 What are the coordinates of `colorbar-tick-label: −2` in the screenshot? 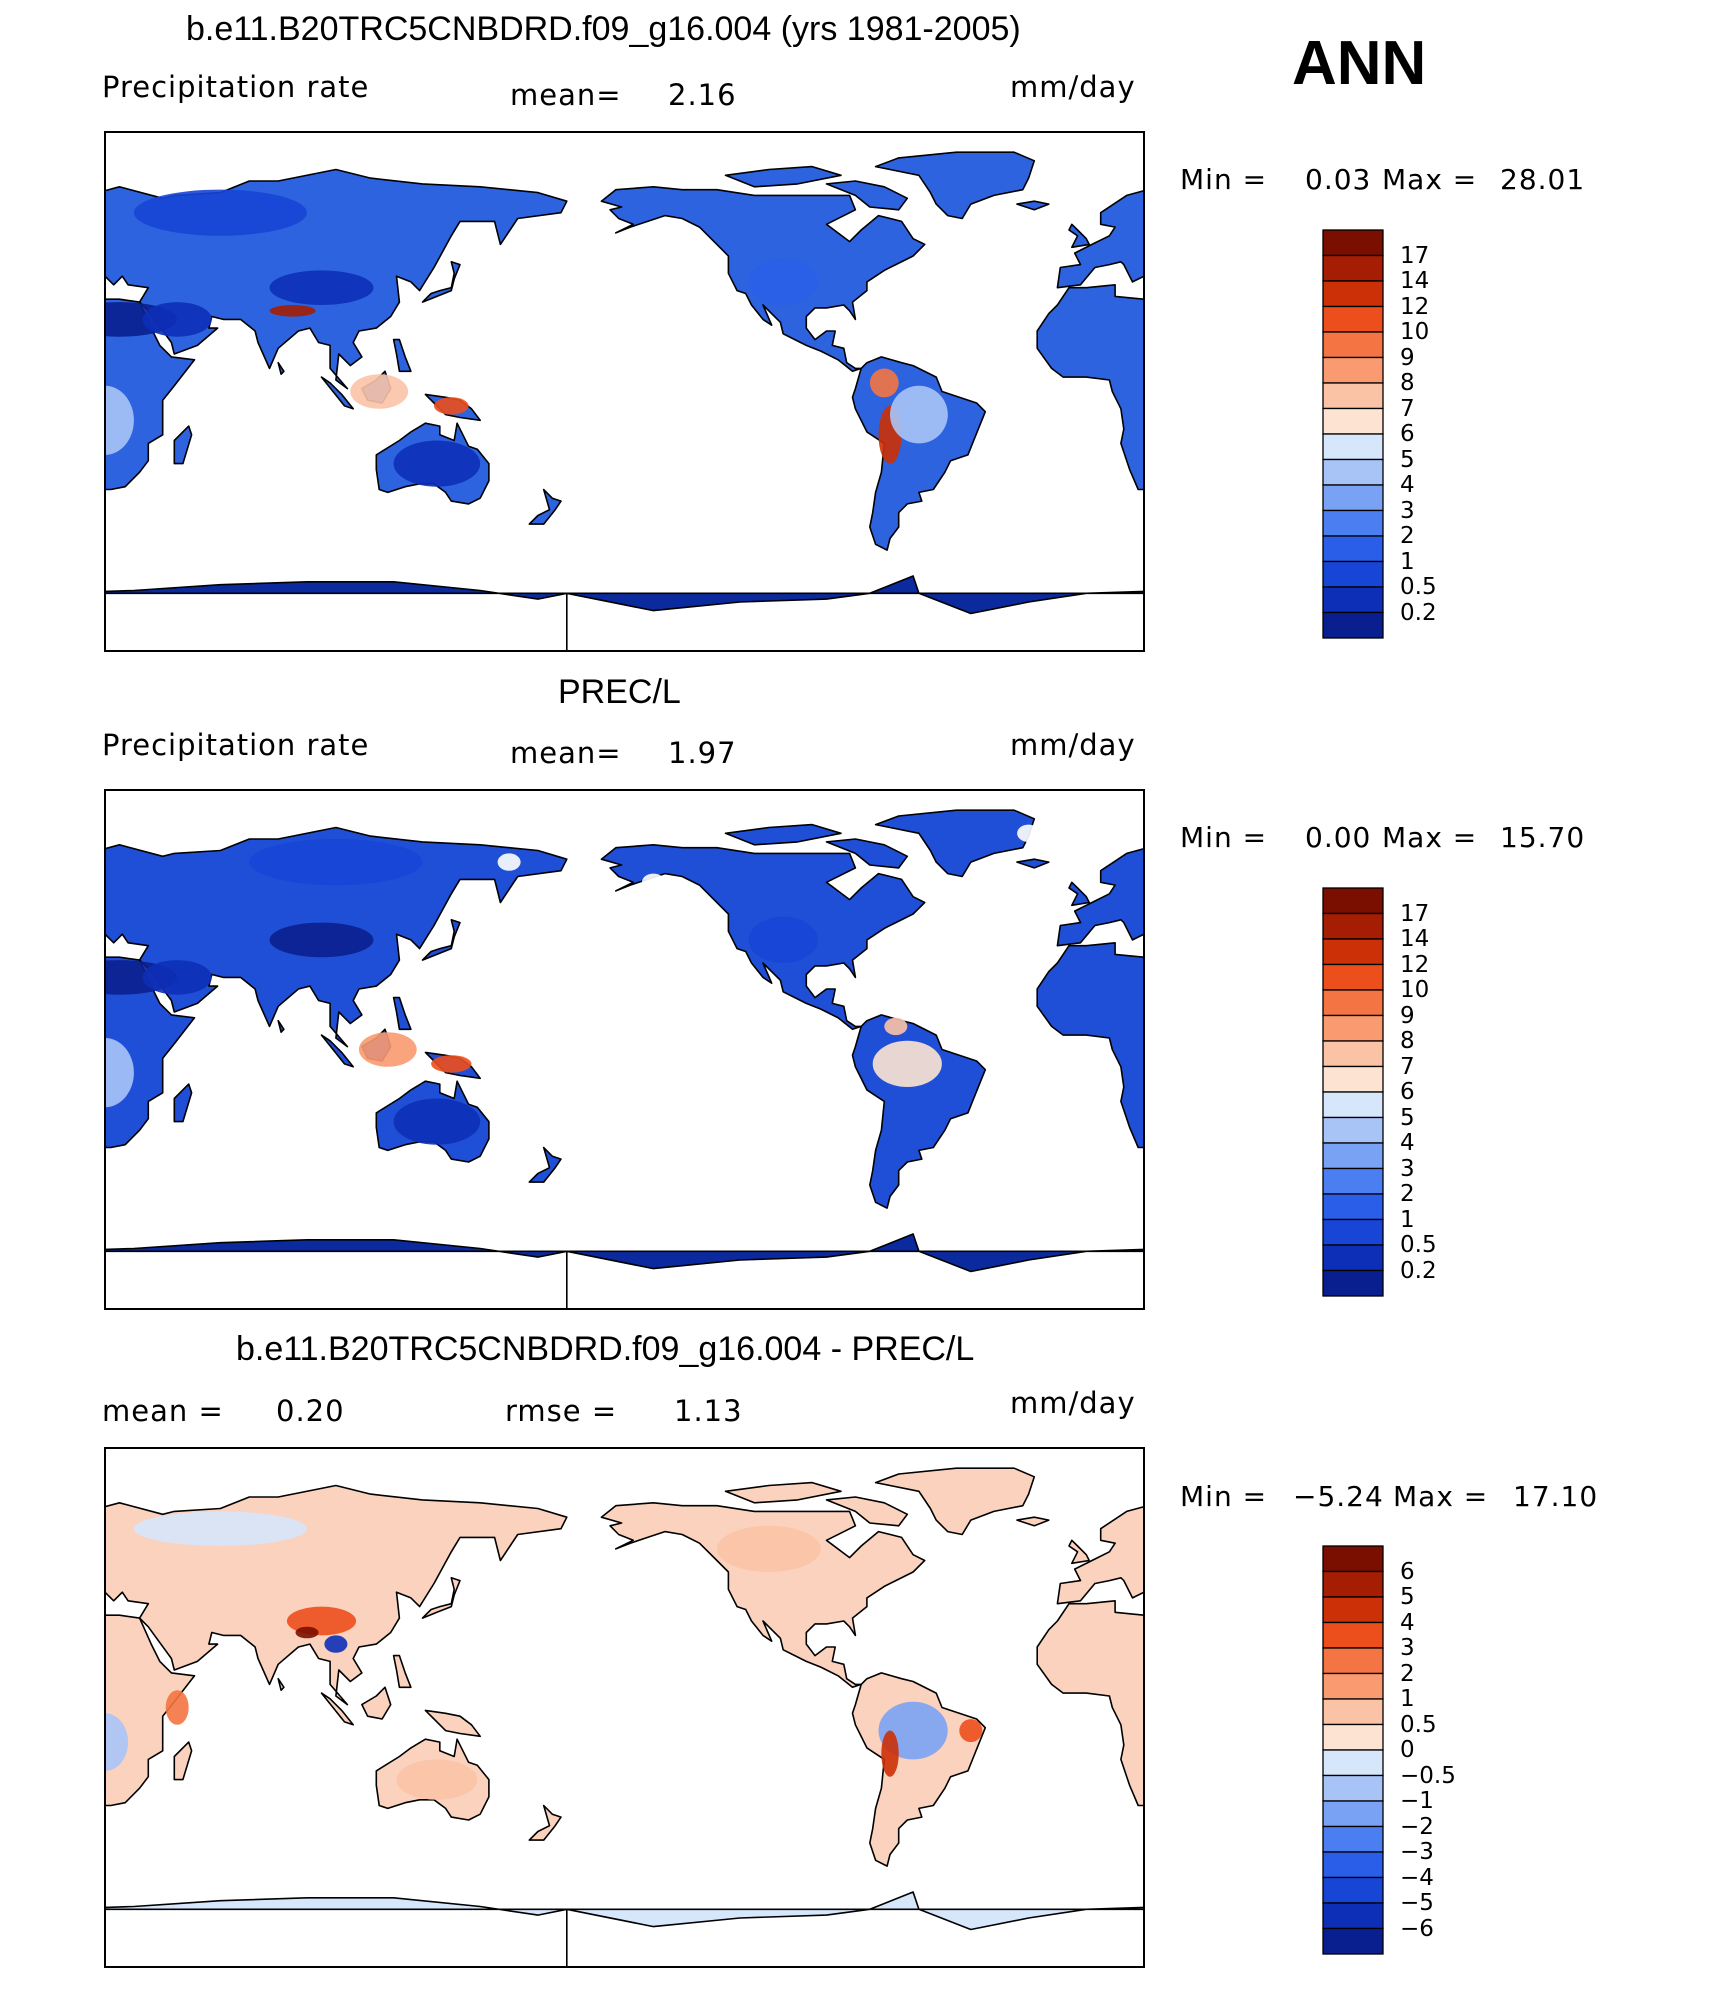 It's located at (1417, 1826).